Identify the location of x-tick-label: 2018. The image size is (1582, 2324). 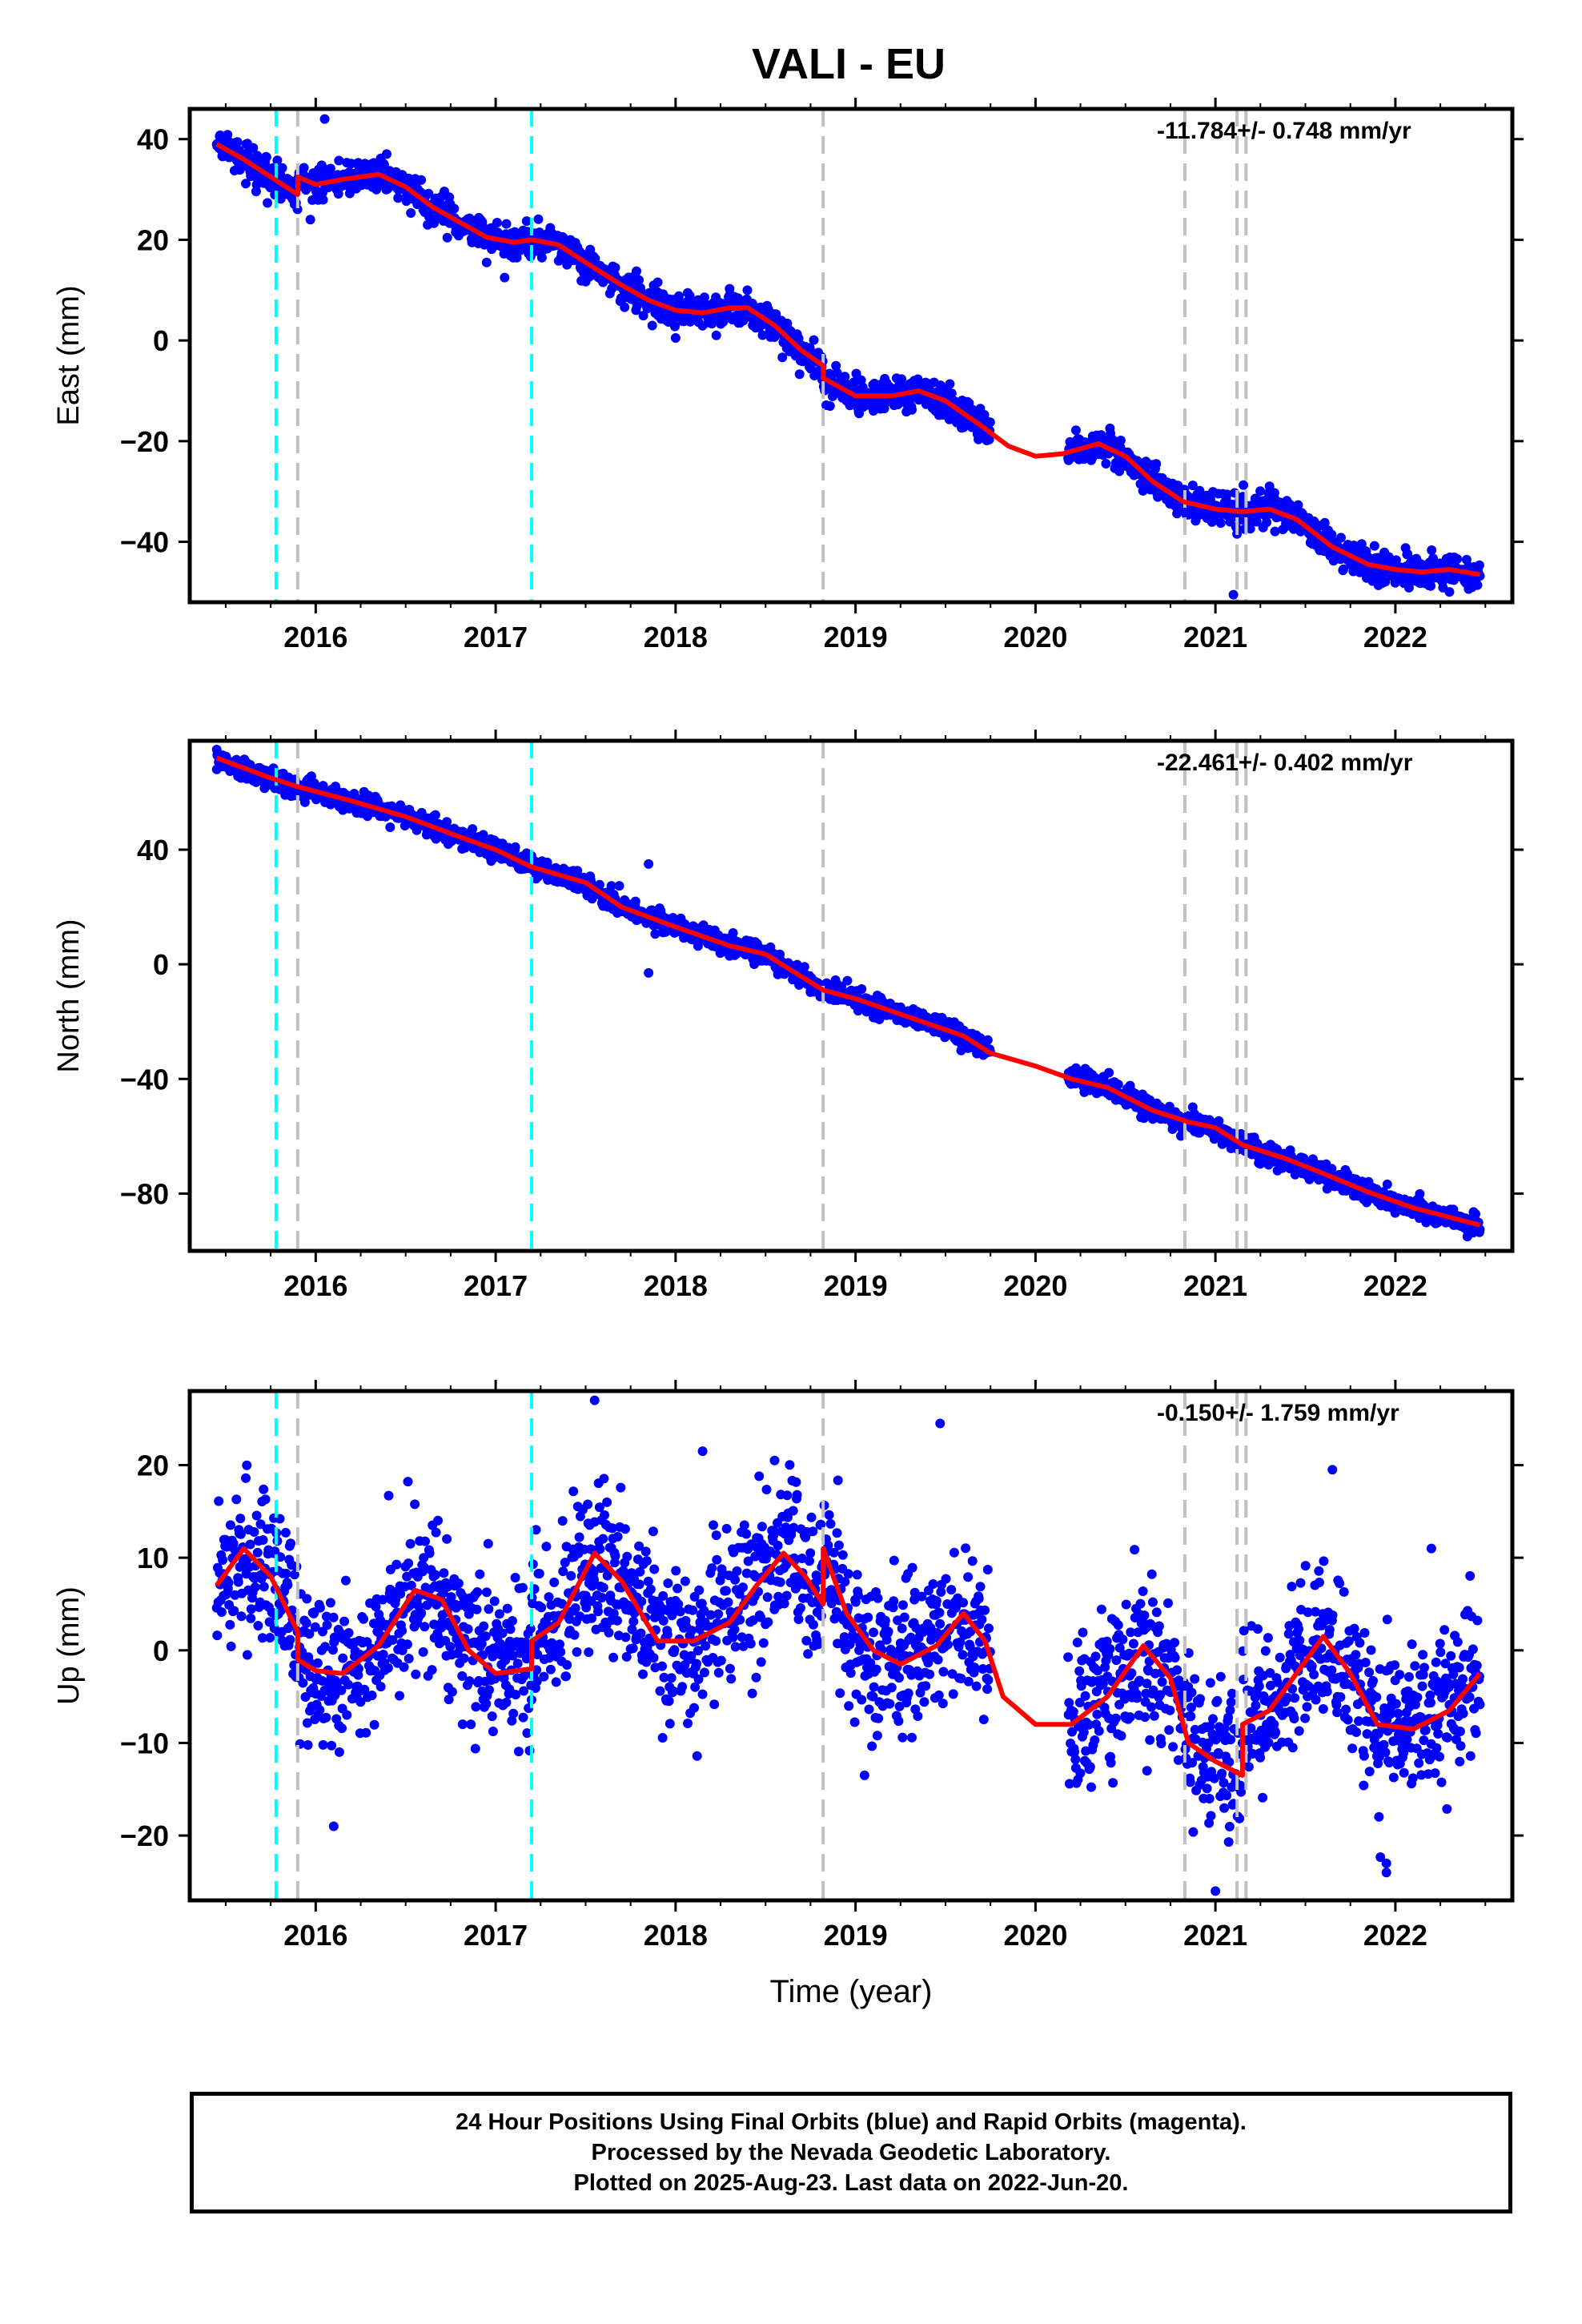
(676, 1285).